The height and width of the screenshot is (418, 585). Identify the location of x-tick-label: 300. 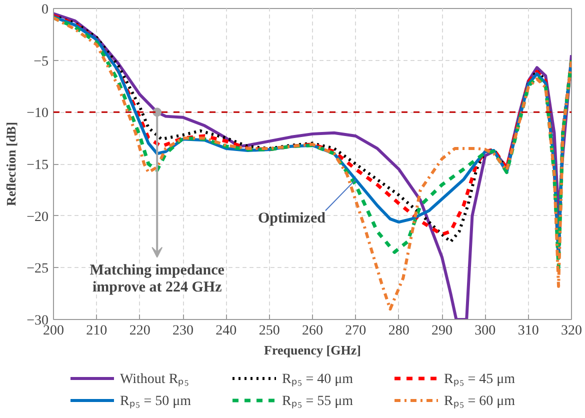
(485, 331).